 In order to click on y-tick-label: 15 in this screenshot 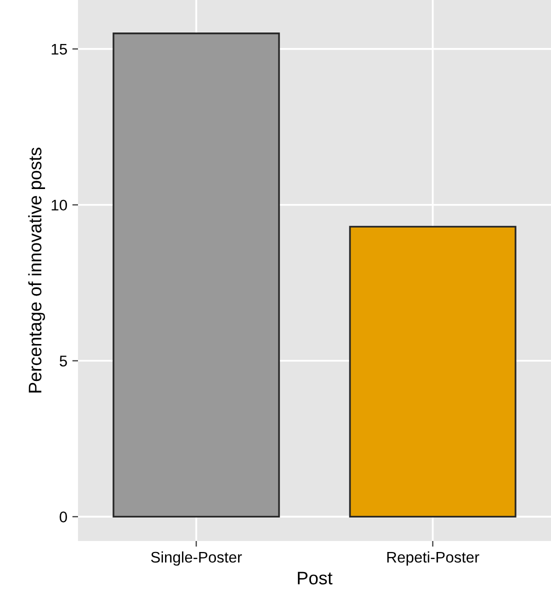, I will do `click(59, 49)`.